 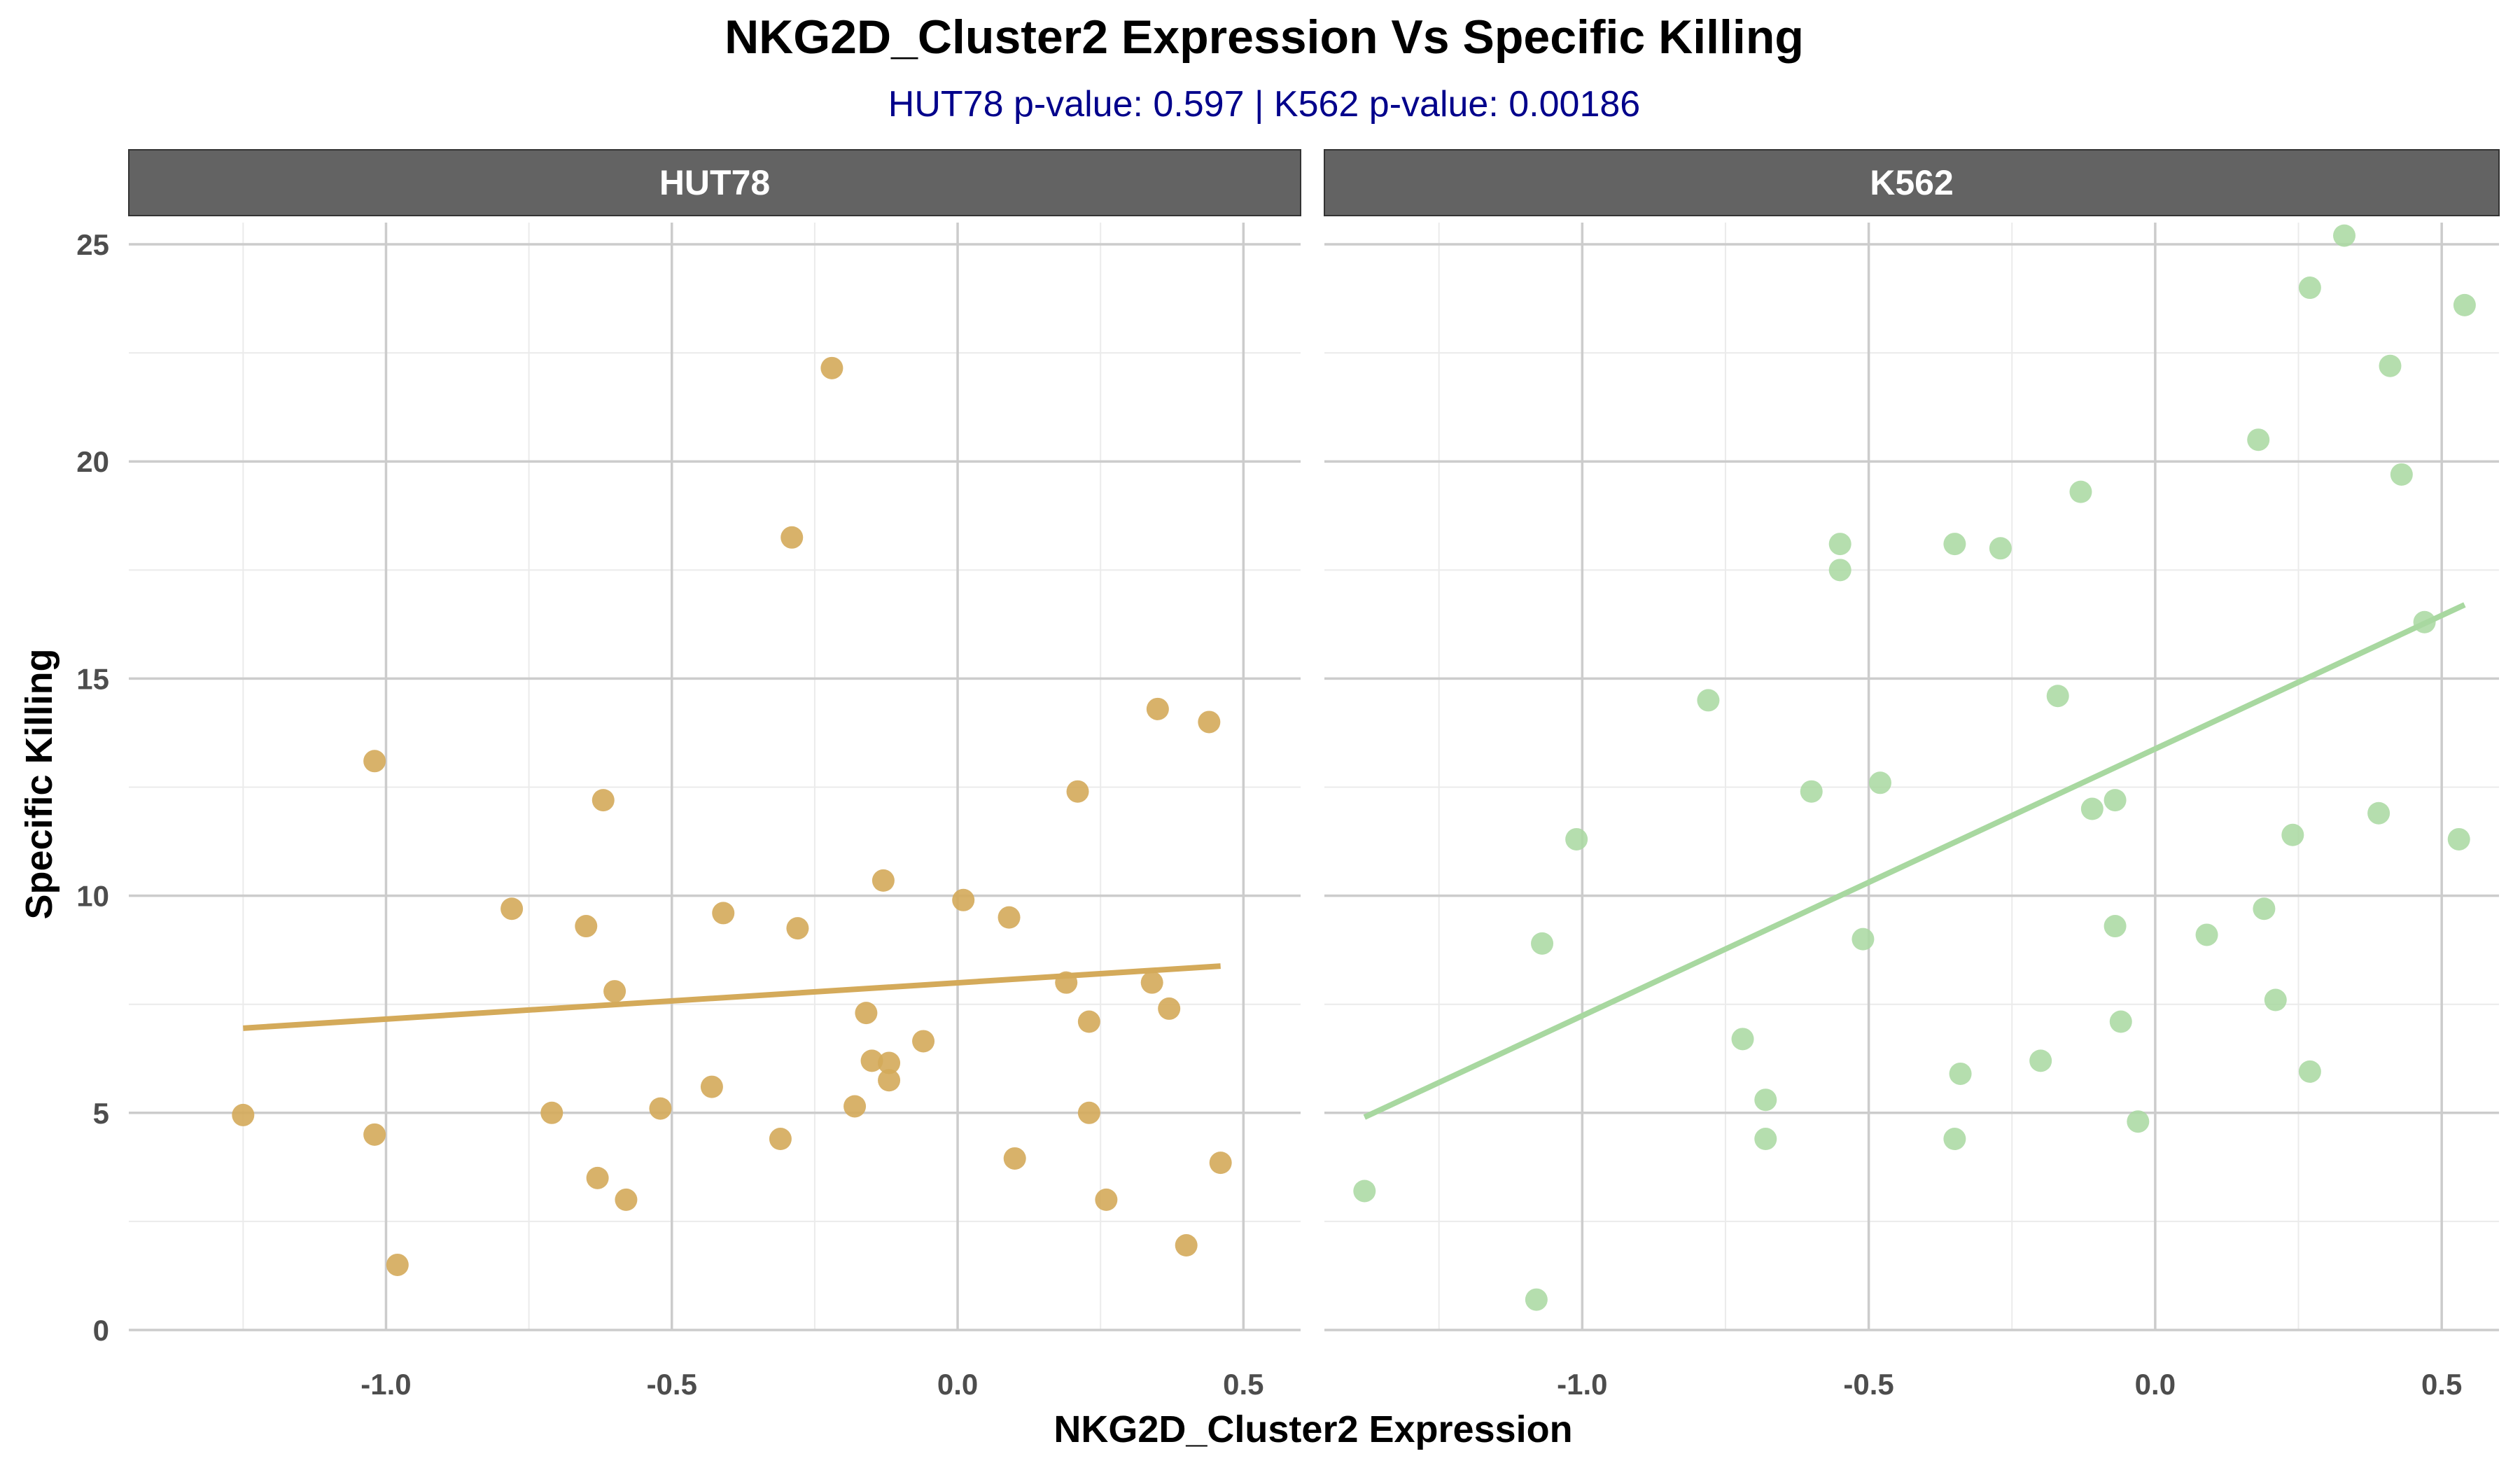 What do you see at coordinates (812, 1384) in the screenshot?
I see `x-ticks-hut78: -1.0 -0.5 0.0 0.5` at bounding box center [812, 1384].